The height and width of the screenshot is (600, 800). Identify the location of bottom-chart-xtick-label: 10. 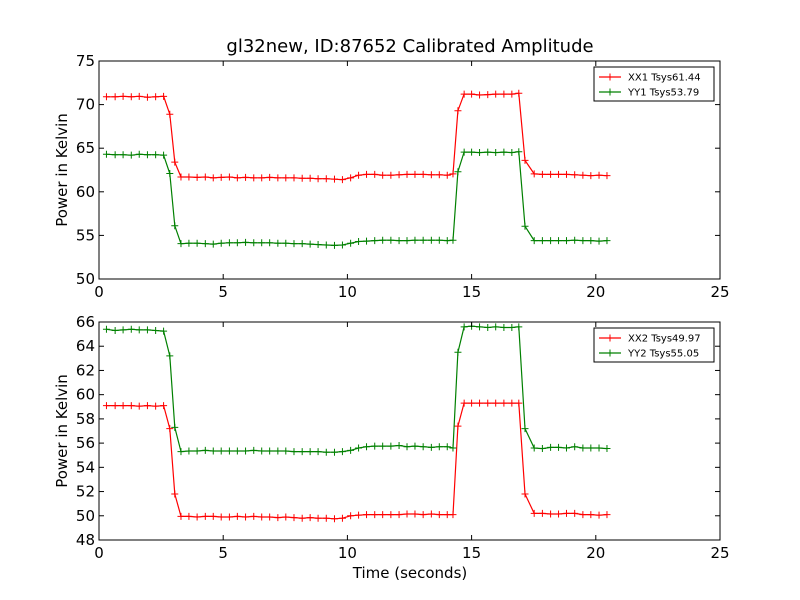
(347, 553).